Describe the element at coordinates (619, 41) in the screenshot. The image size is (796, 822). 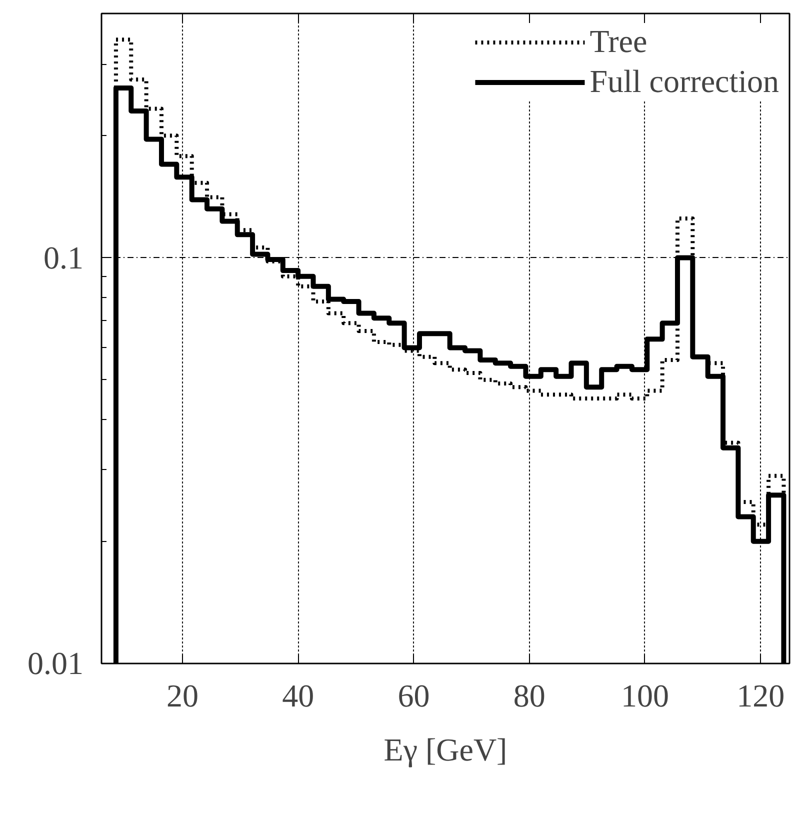
I see `legend-label: Tree` at that location.